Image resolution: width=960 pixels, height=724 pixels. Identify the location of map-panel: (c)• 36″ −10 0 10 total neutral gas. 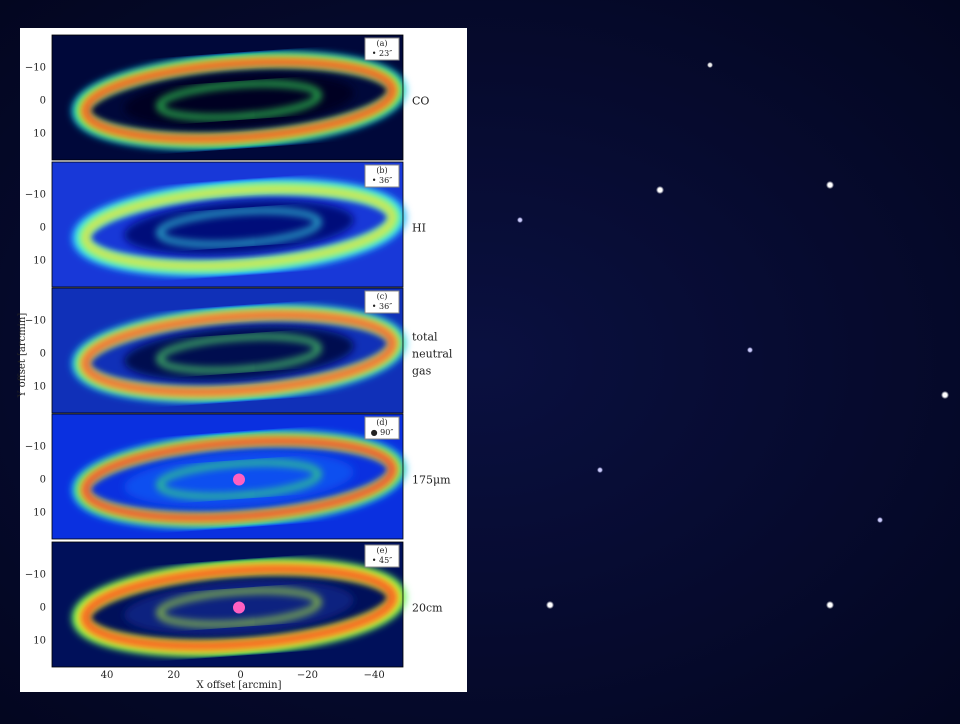
(239, 350).